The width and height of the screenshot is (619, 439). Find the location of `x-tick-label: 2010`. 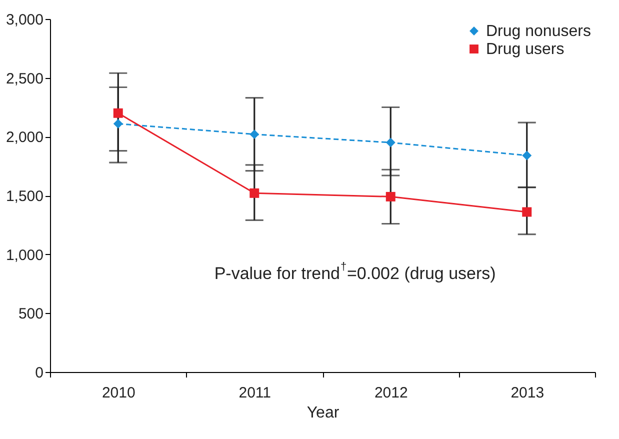

x-tick-label: 2010 is located at coordinates (119, 393).